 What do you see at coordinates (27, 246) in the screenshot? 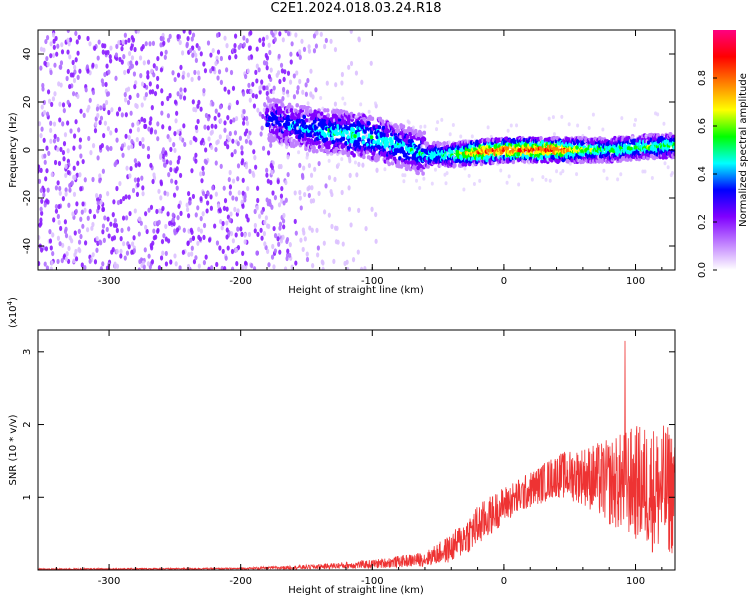
I see `spectrogram-y-tick-label: -40` at bounding box center [27, 246].